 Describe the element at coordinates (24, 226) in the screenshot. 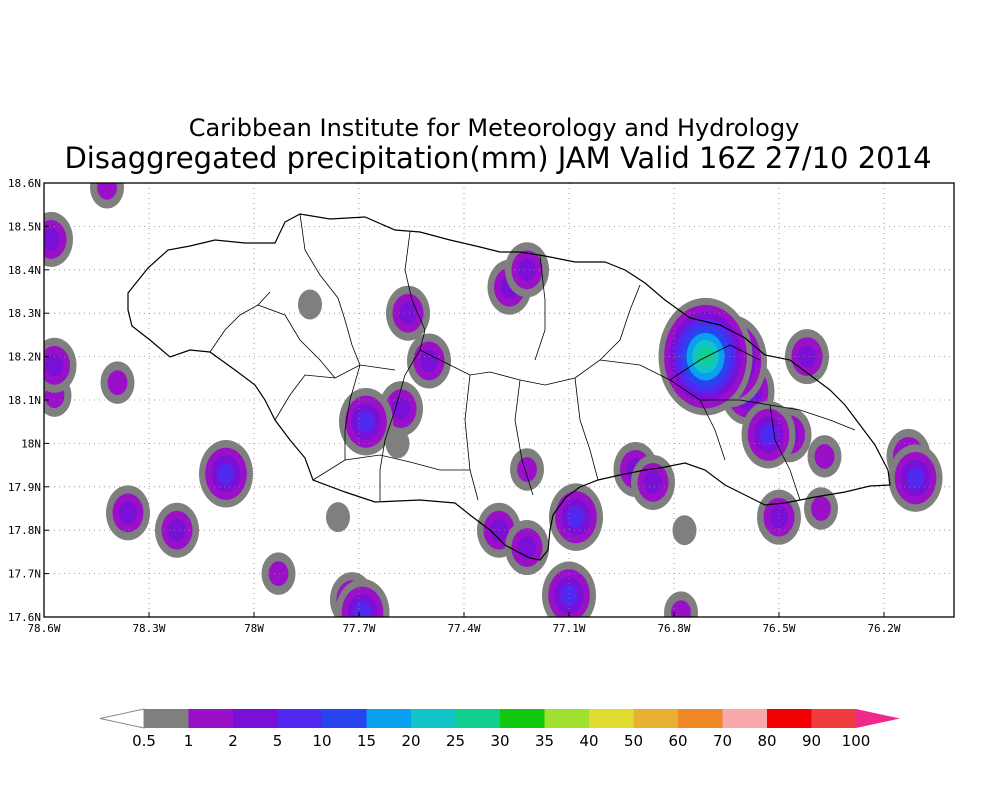

I see `lat-tick-label: 18.5N` at that location.